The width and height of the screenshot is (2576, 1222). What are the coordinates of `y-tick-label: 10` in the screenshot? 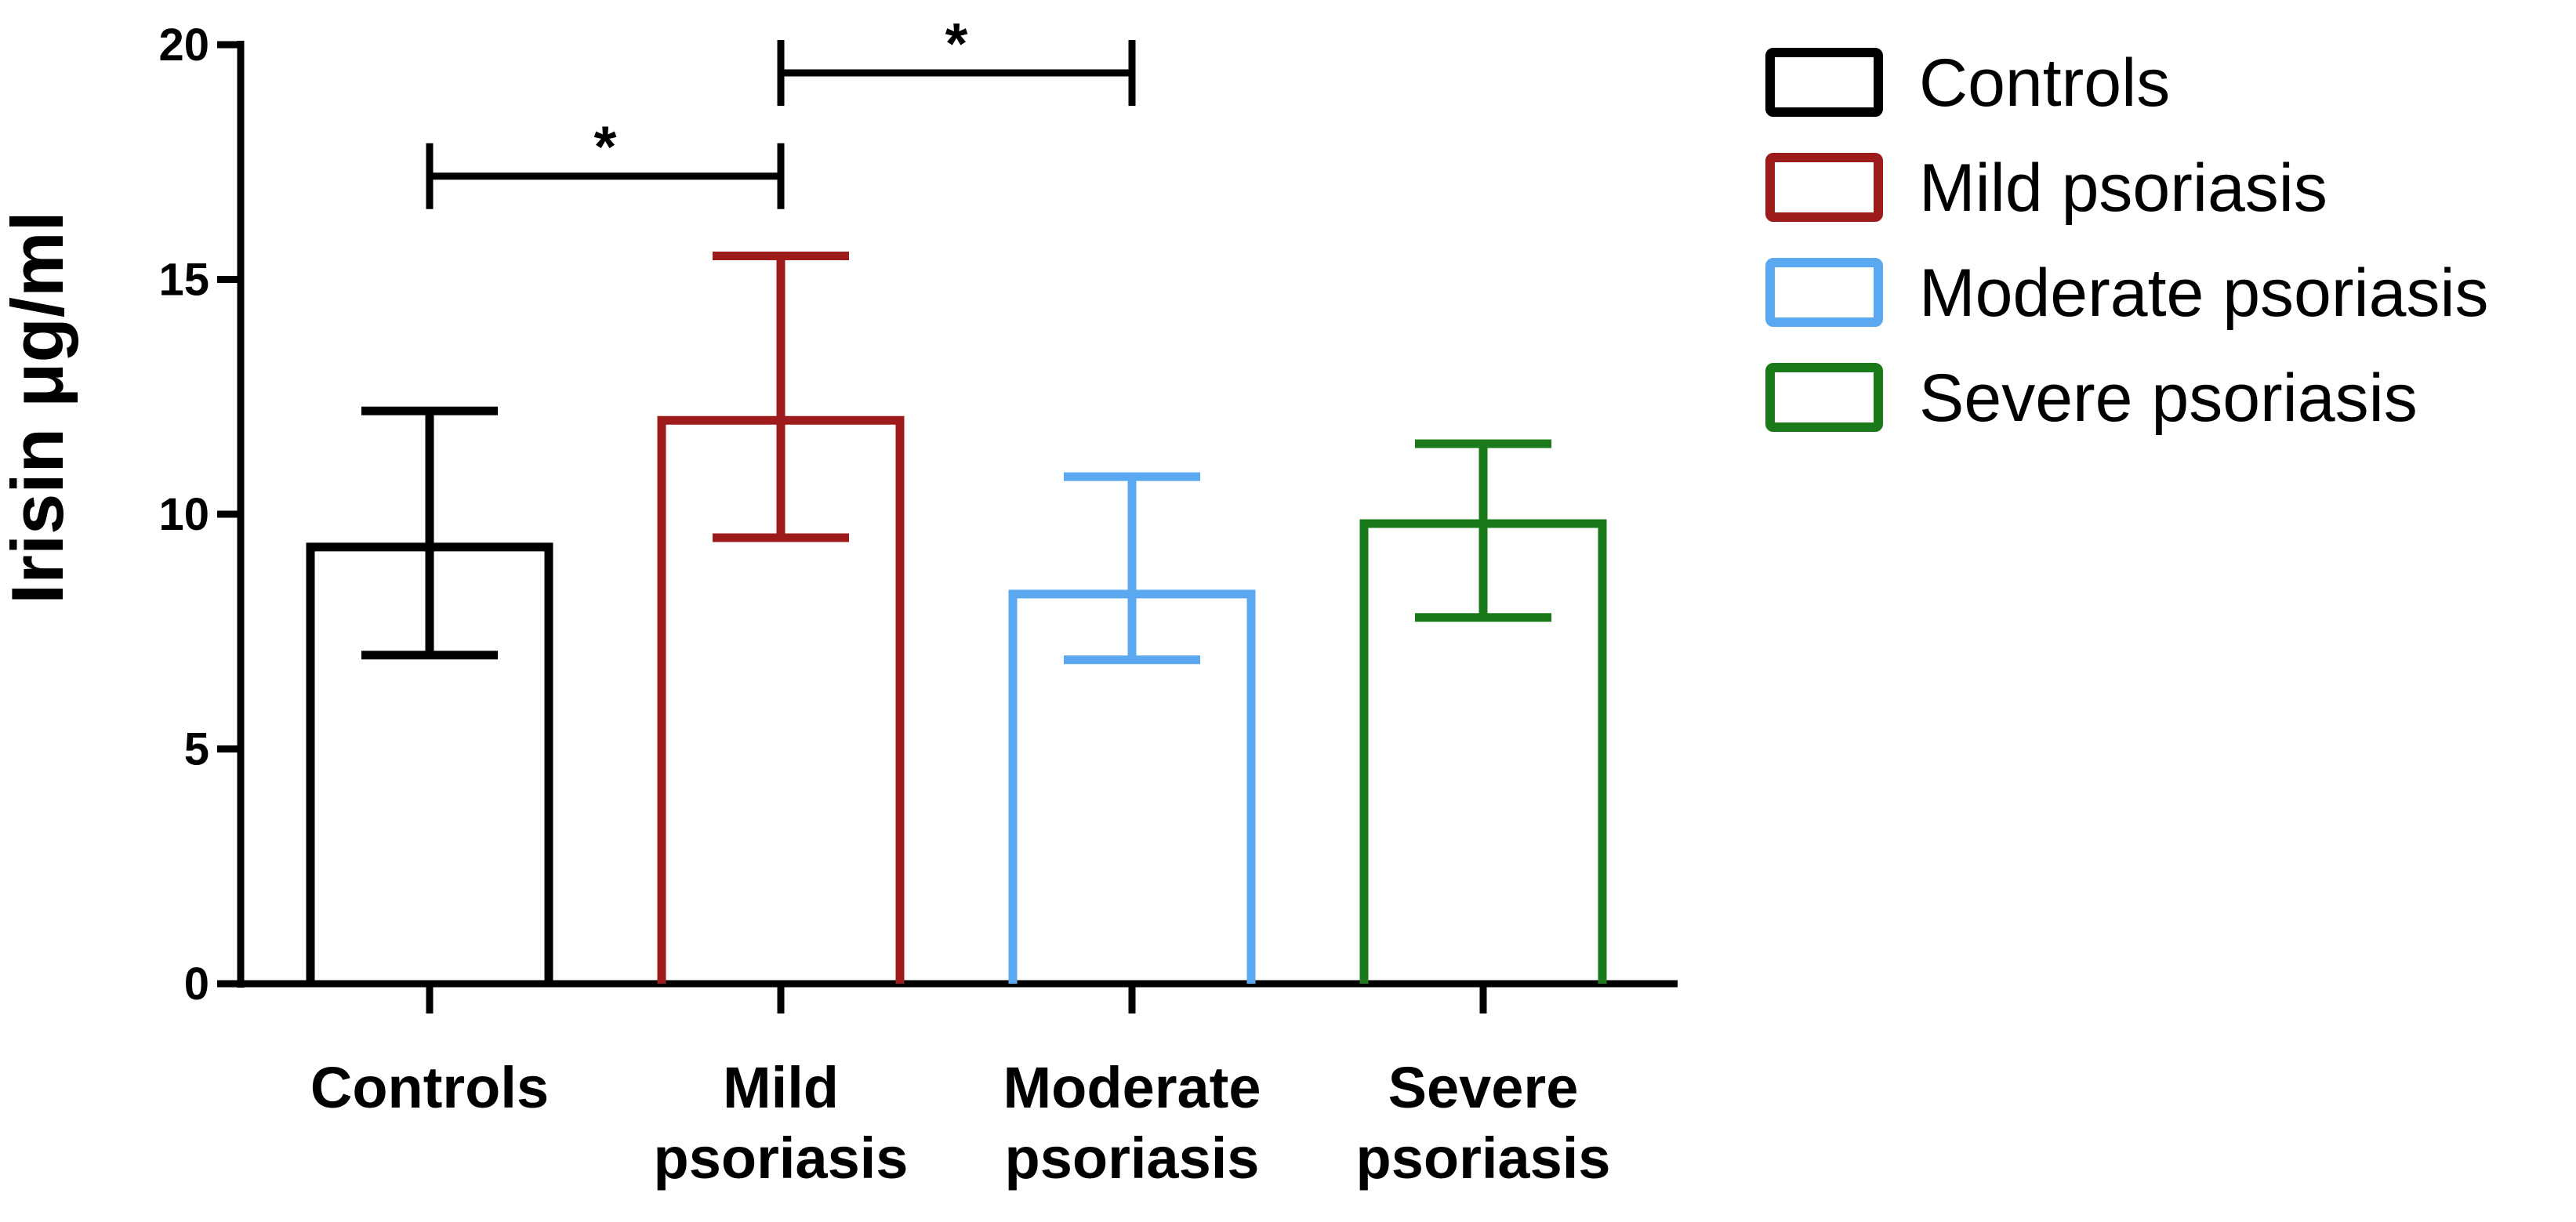 It's located at (183, 514).